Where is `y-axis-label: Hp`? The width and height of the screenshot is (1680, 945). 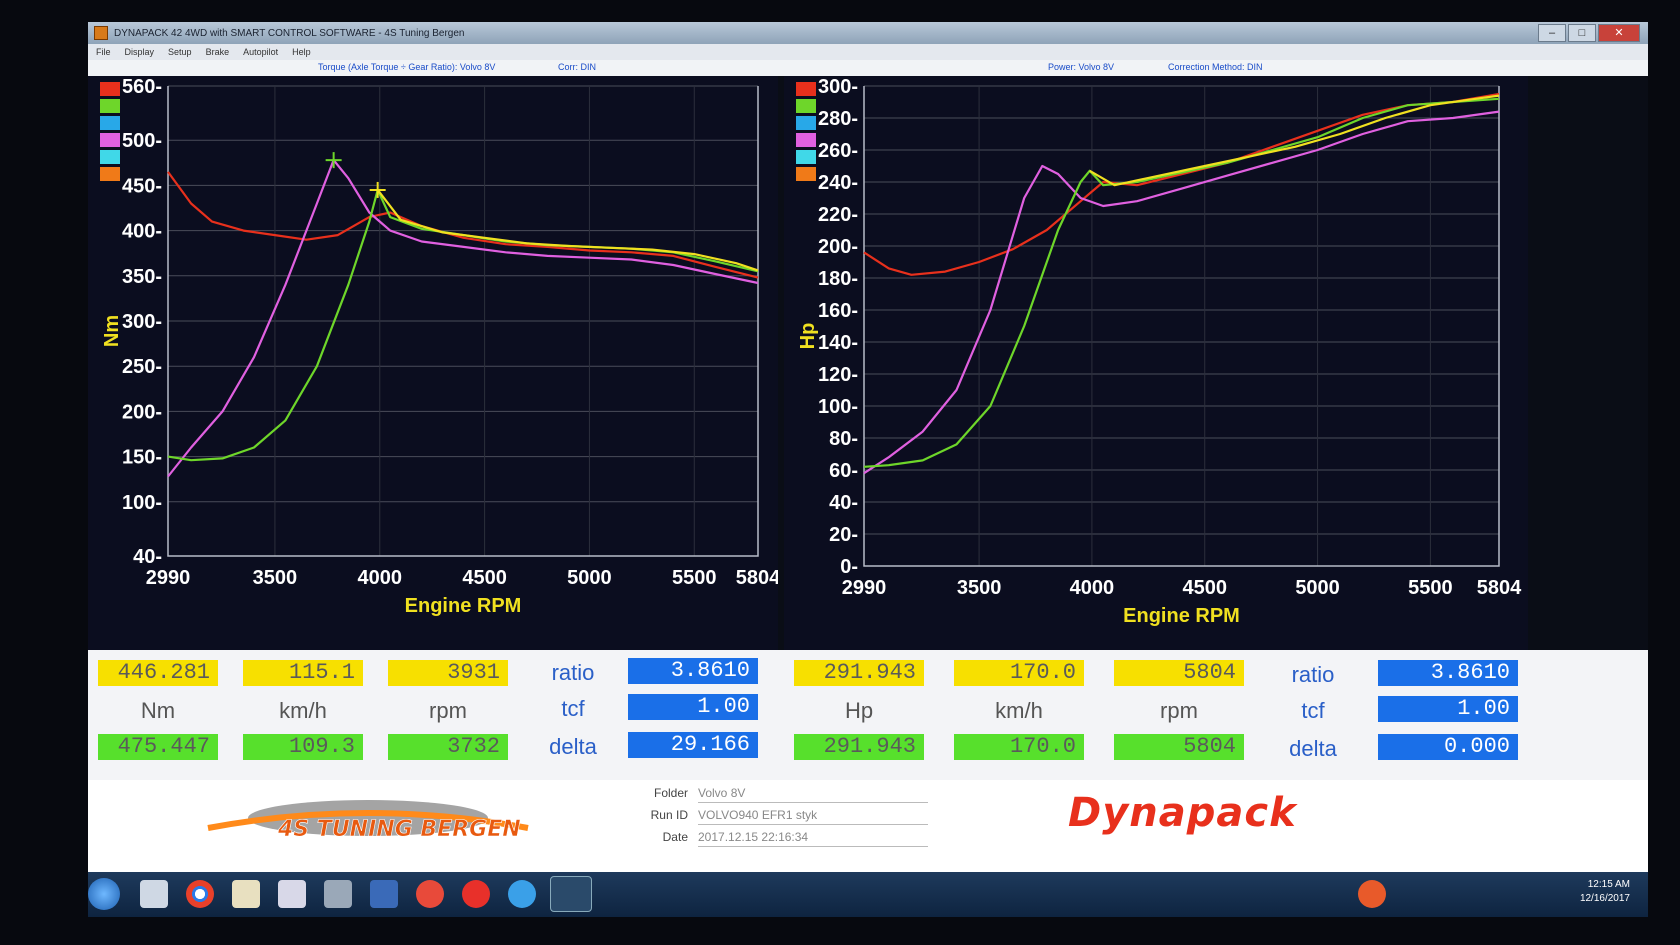
y-axis-label: Hp is located at coordinates (808, 336).